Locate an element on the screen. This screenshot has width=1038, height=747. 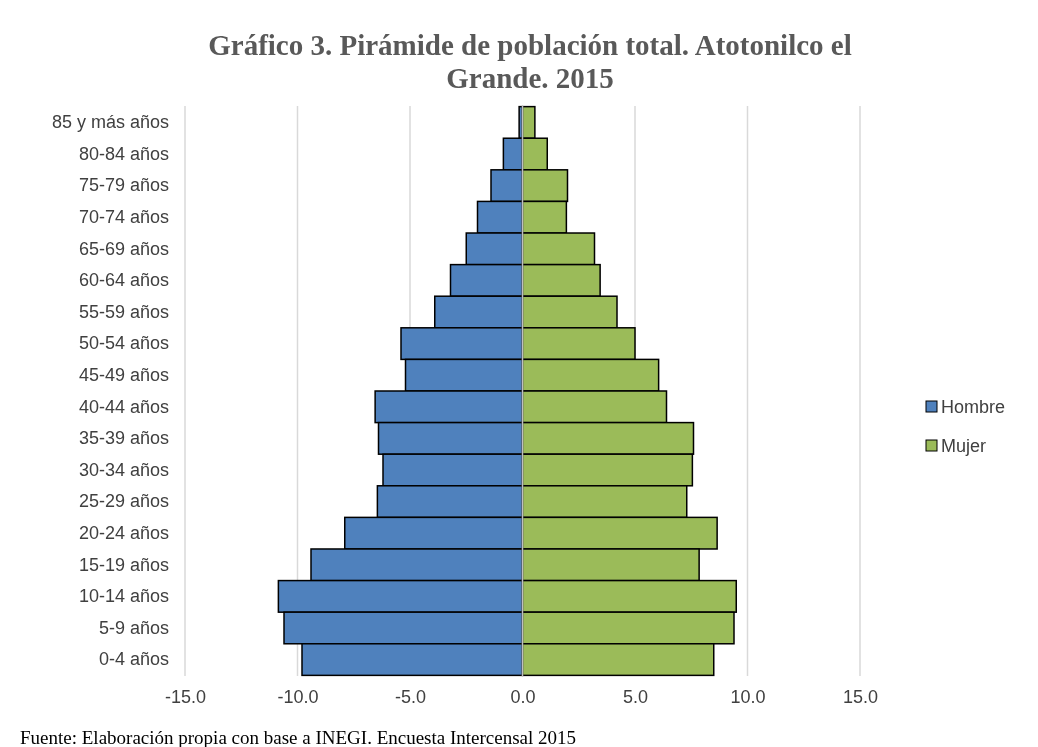
legend-label: Hombre is located at coordinates (973, 407).